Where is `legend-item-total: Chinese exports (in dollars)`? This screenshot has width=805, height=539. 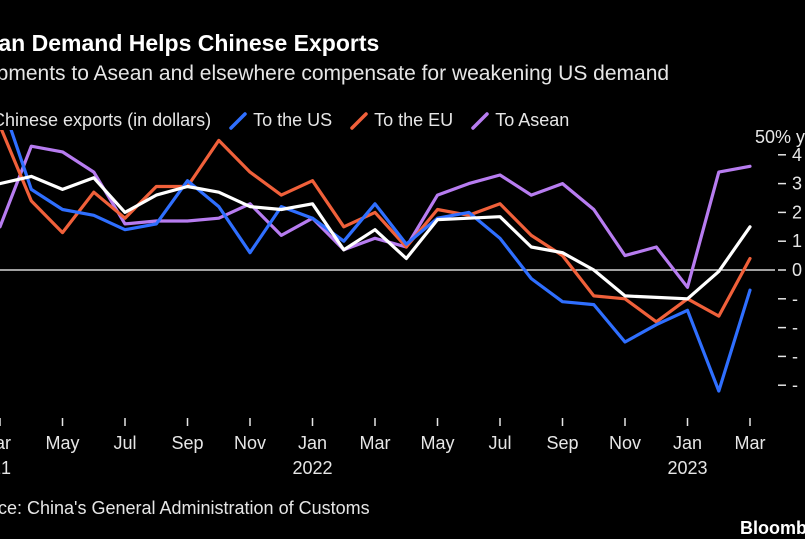 legend-item-total: Chinese exports (in dollars) is located at coordinates (105, 120).